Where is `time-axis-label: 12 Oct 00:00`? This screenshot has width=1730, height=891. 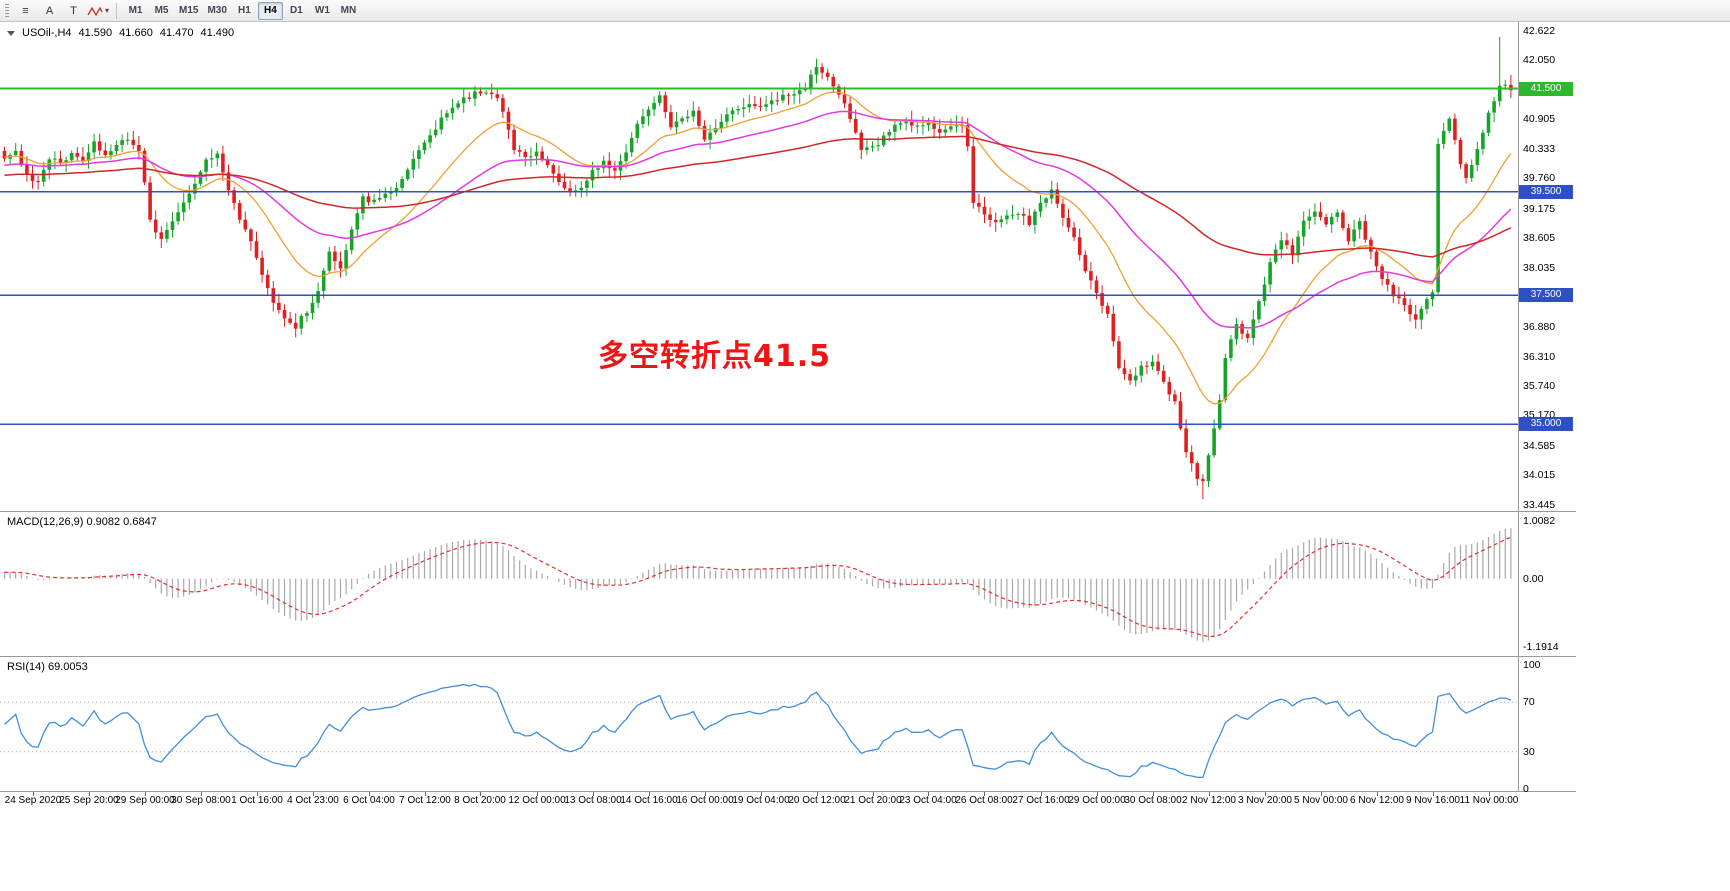
time-axis-label: 12 Oct 00:00 is located at coordinates (537, 800).